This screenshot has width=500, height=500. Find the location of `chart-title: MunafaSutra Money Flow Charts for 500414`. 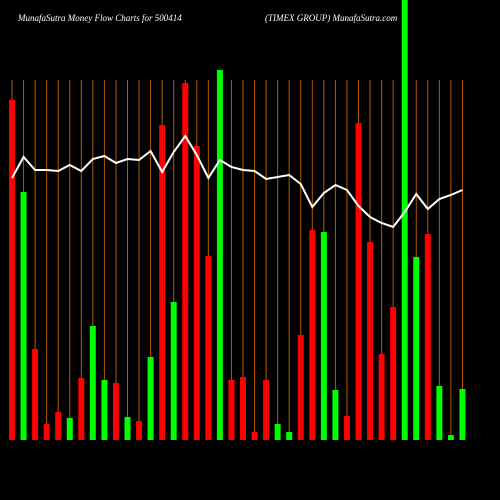

chart-title: MunafaSutra Money Flow Charts for 500414 is located at coordinates (99, 18).